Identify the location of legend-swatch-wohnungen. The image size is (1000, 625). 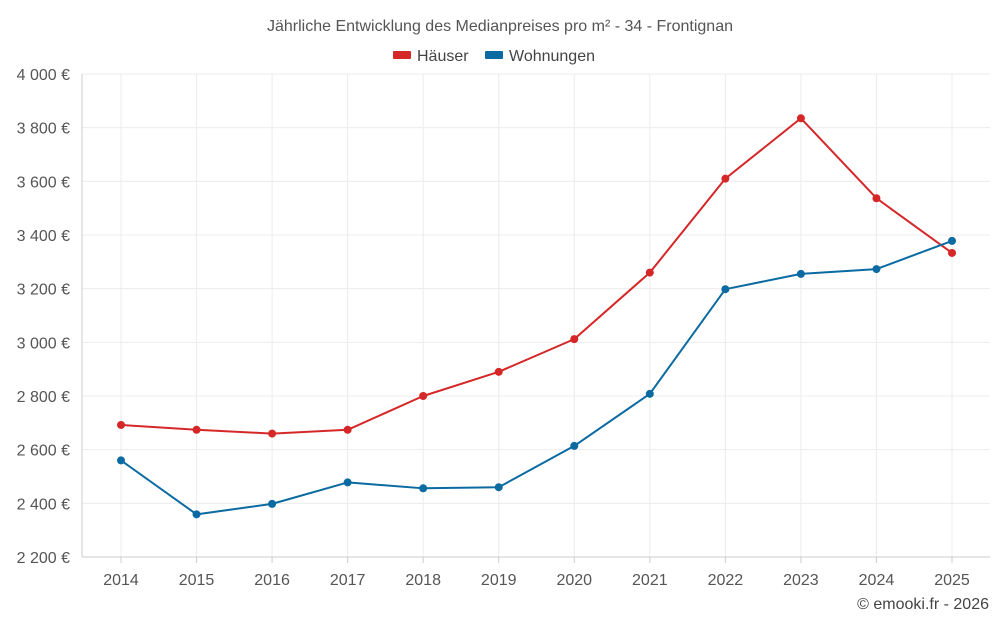
(494, 55).